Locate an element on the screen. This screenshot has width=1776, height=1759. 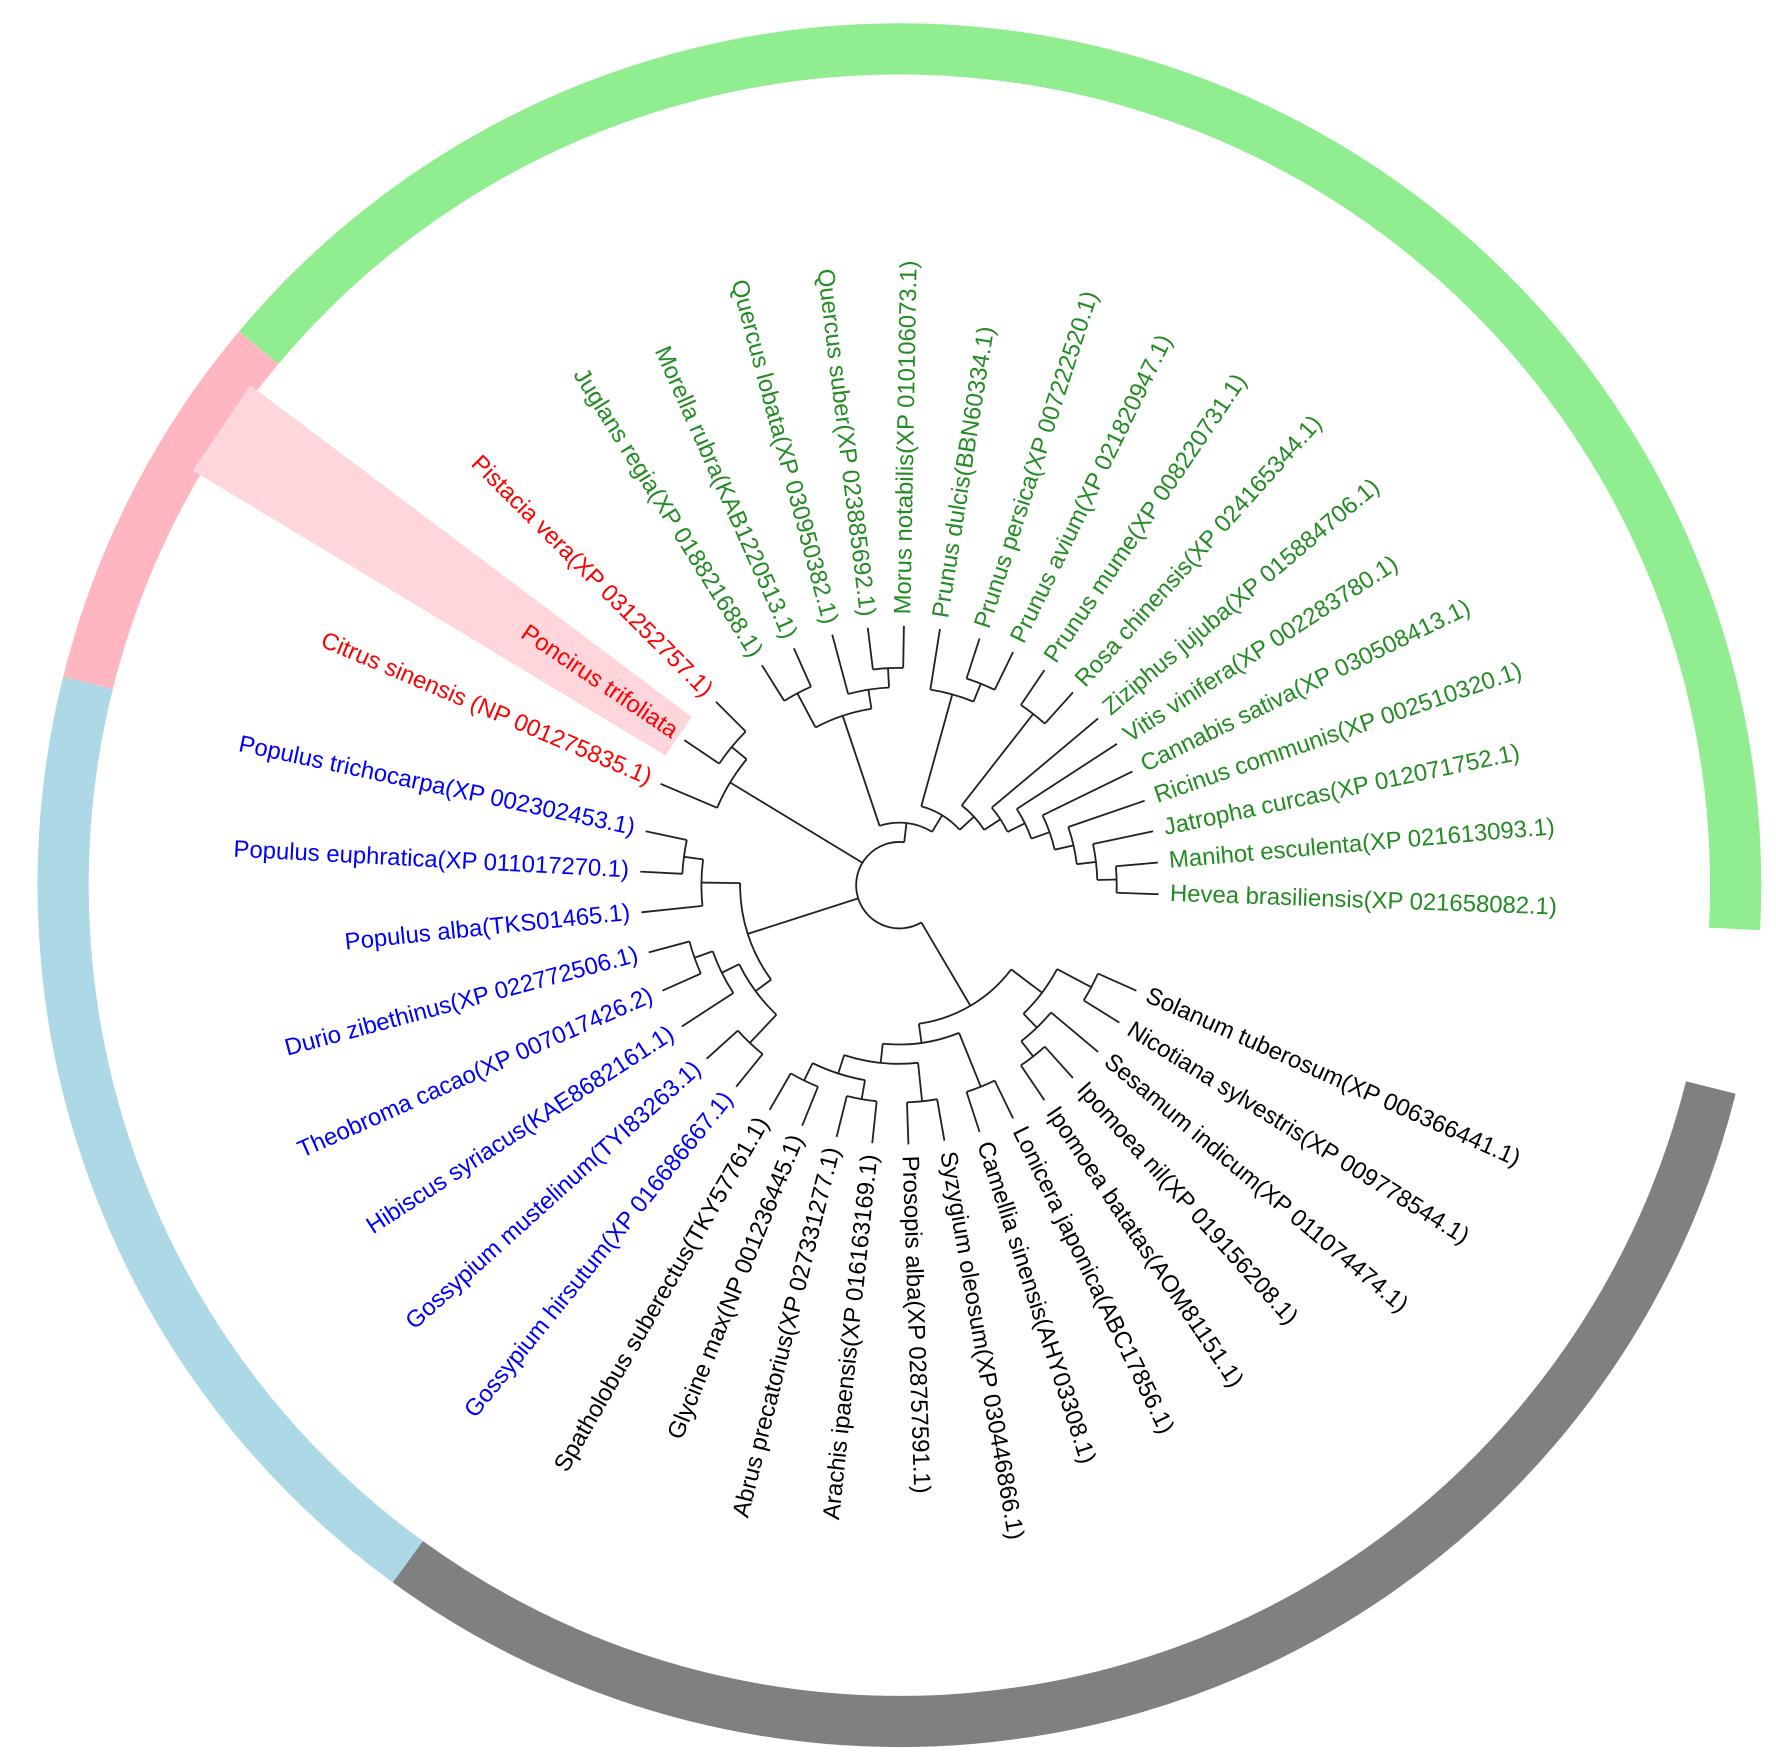
leaf-label: Morus notabilis(XP 010106073.1) is located at coordinates (905, 437).